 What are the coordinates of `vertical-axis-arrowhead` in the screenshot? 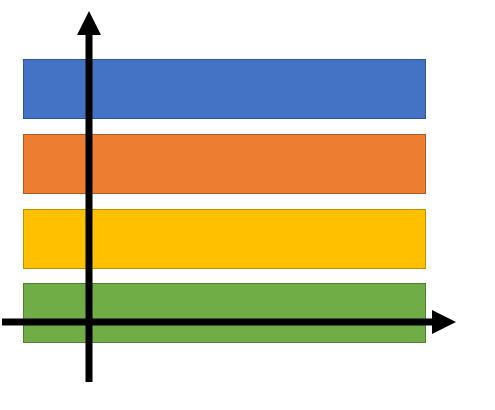 It's located at (89, 23).